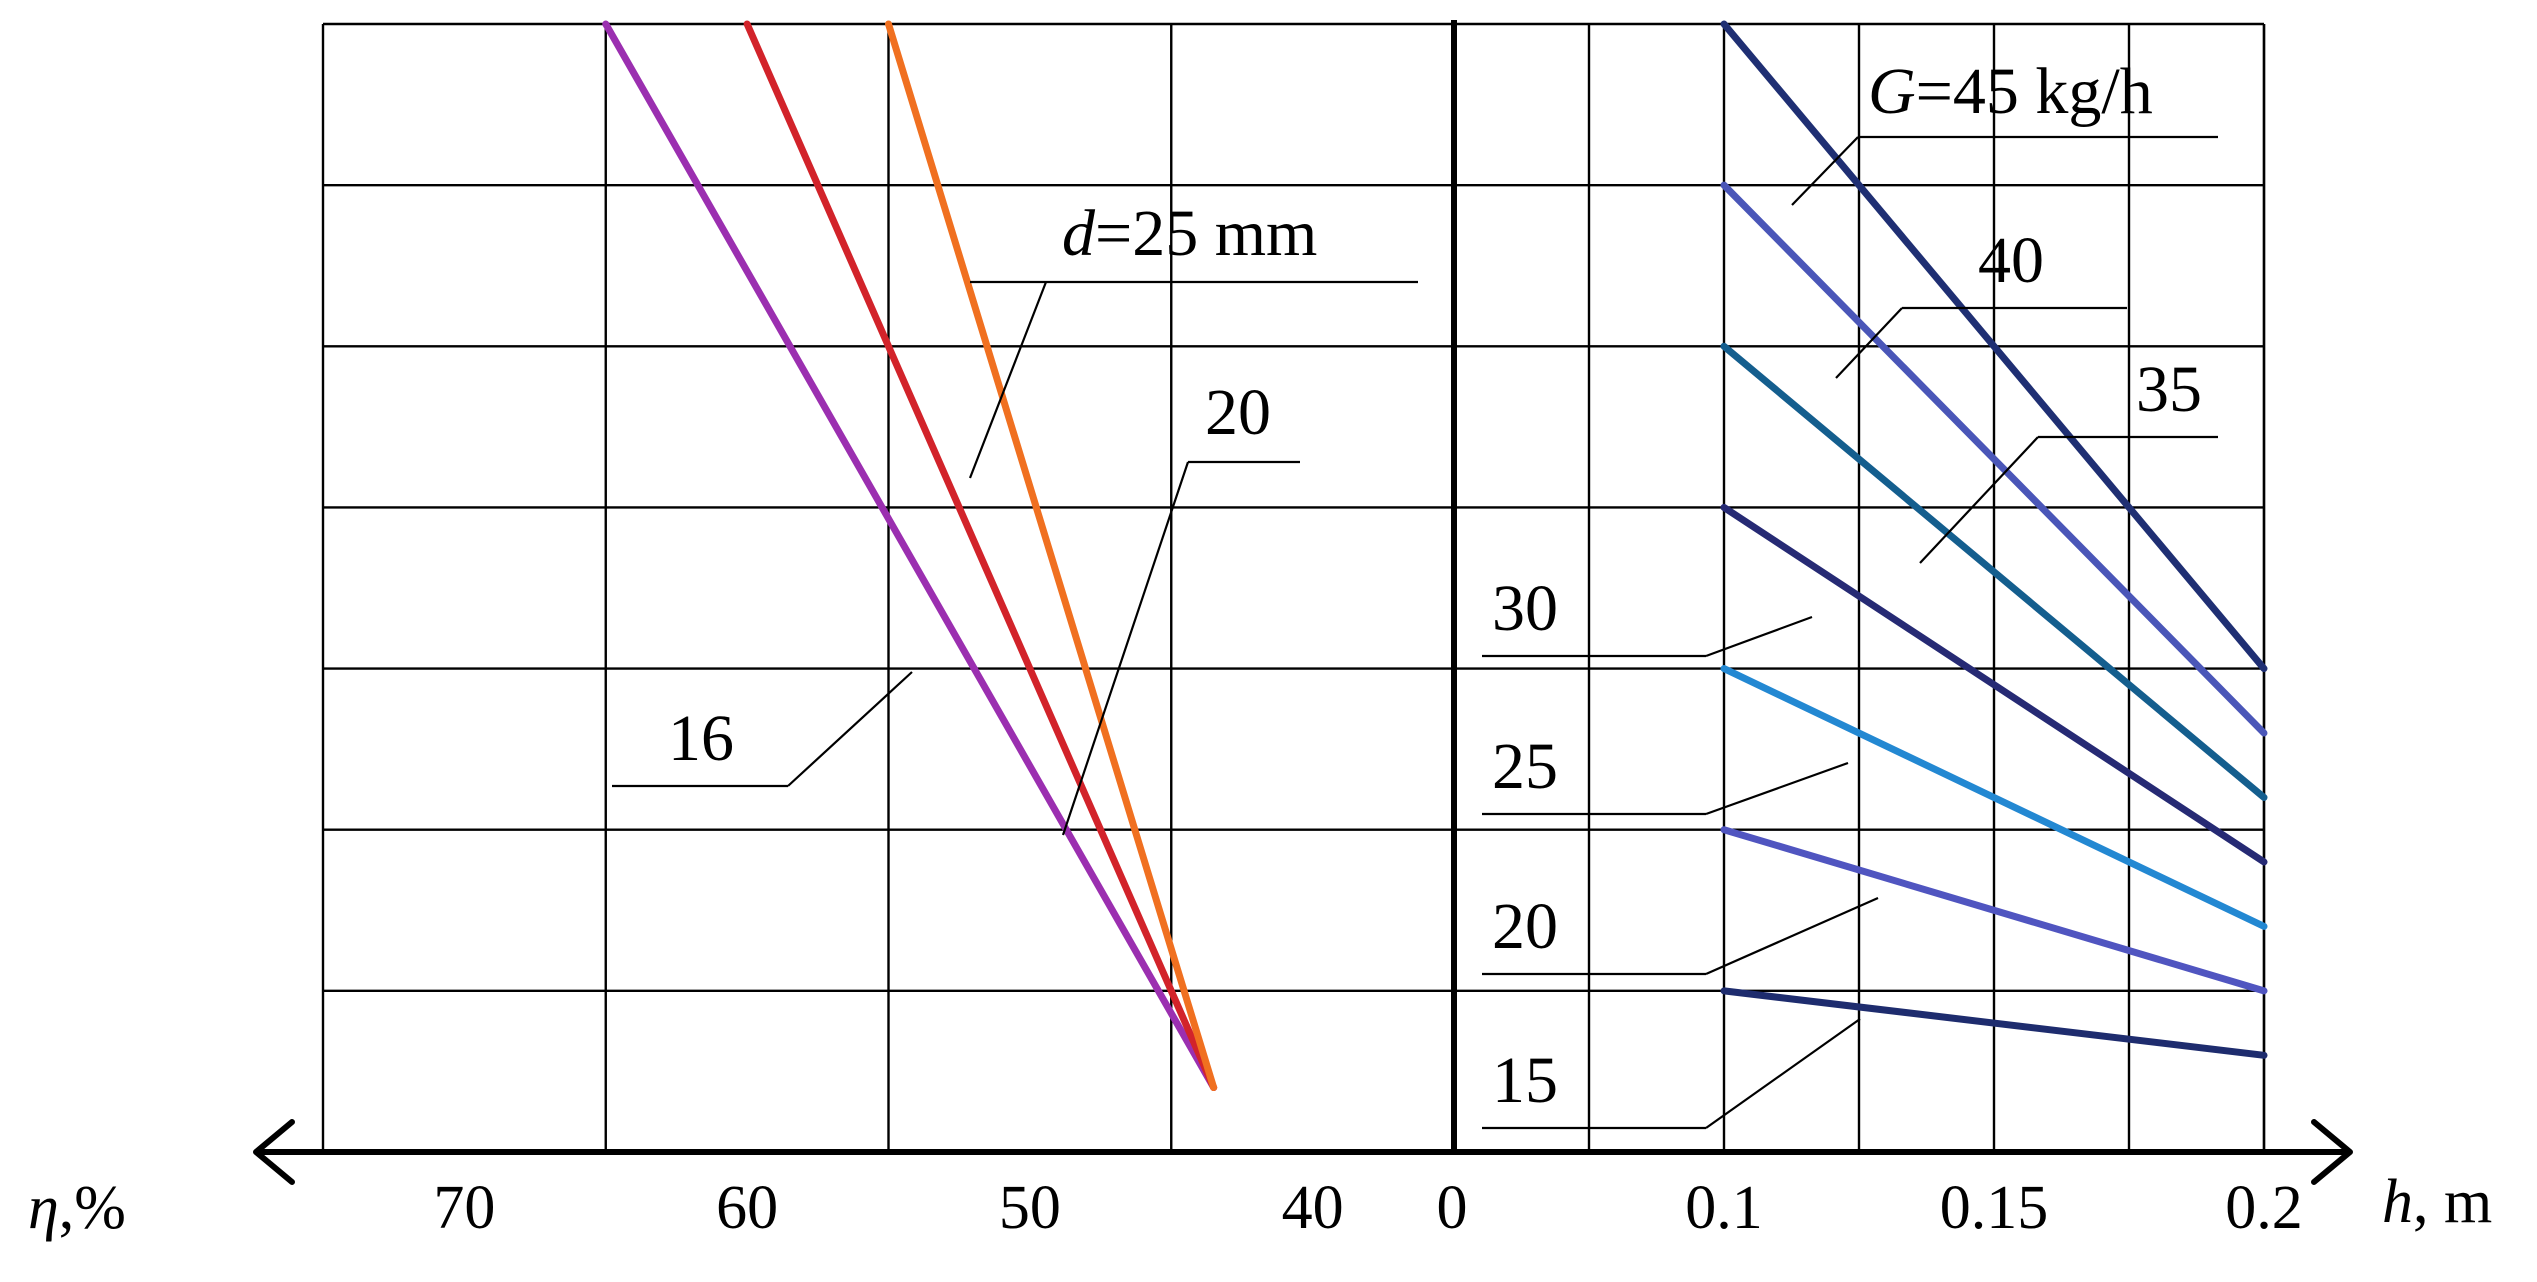 Image resolution: width=2537 pixels, height=1282 pixels. Describe the element at coordinates (1994, 1208) in the screenshot. I see `tick-label-right: 0.15` at that location.